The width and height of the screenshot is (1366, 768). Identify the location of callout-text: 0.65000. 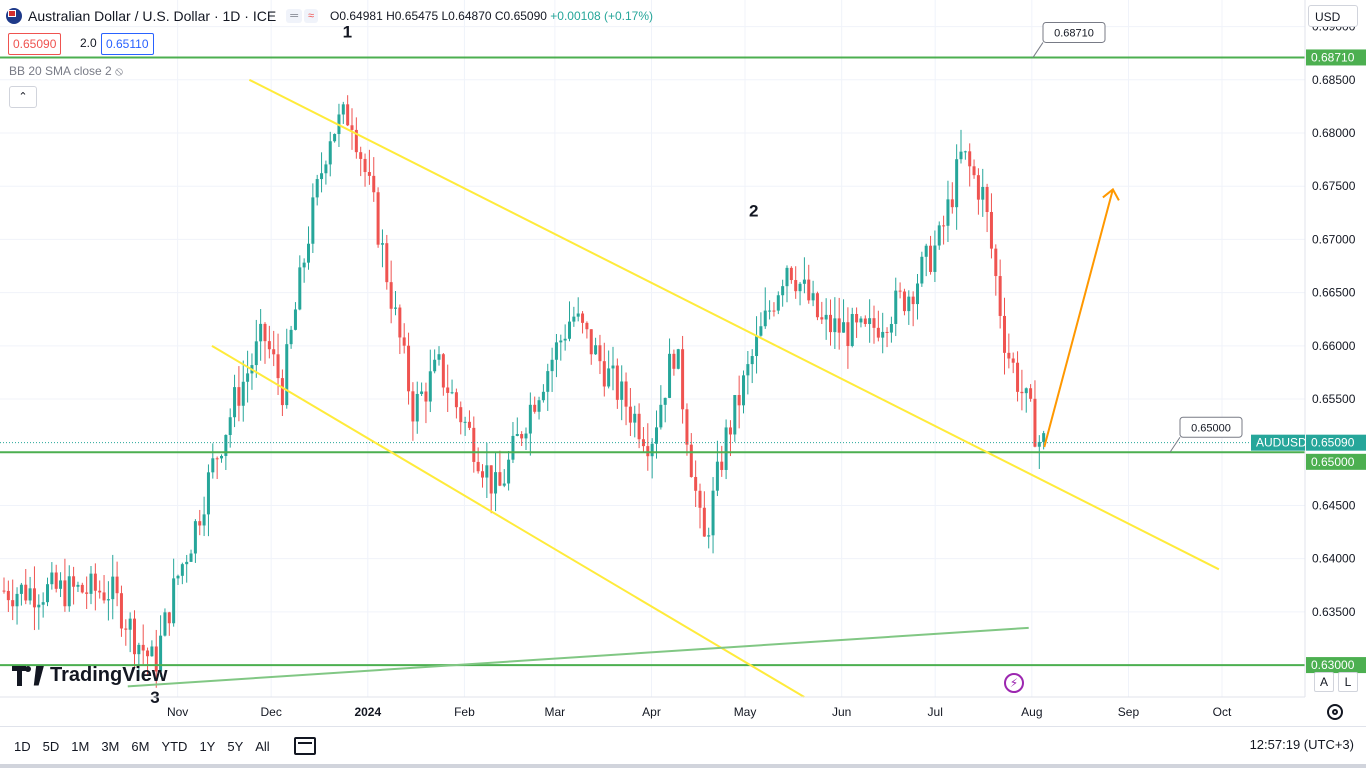
(1211, 428).